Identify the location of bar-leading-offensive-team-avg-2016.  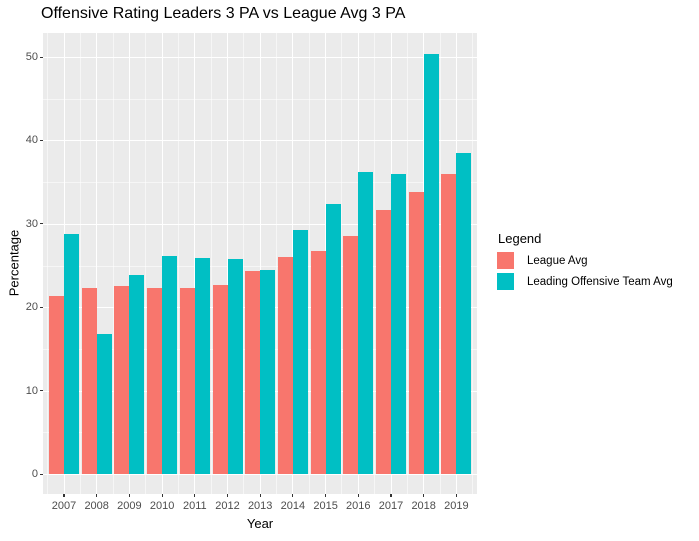
(366, 323).